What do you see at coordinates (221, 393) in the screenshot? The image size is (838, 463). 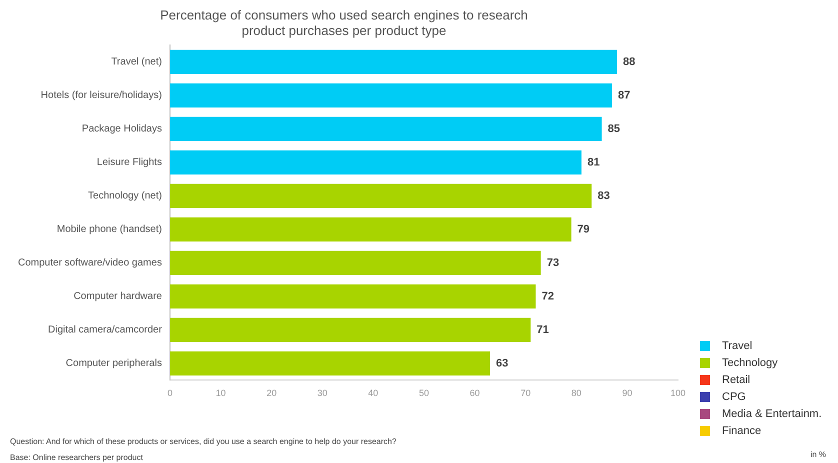 I see `x-tick-label: 10` at bounding box center [221, 393].